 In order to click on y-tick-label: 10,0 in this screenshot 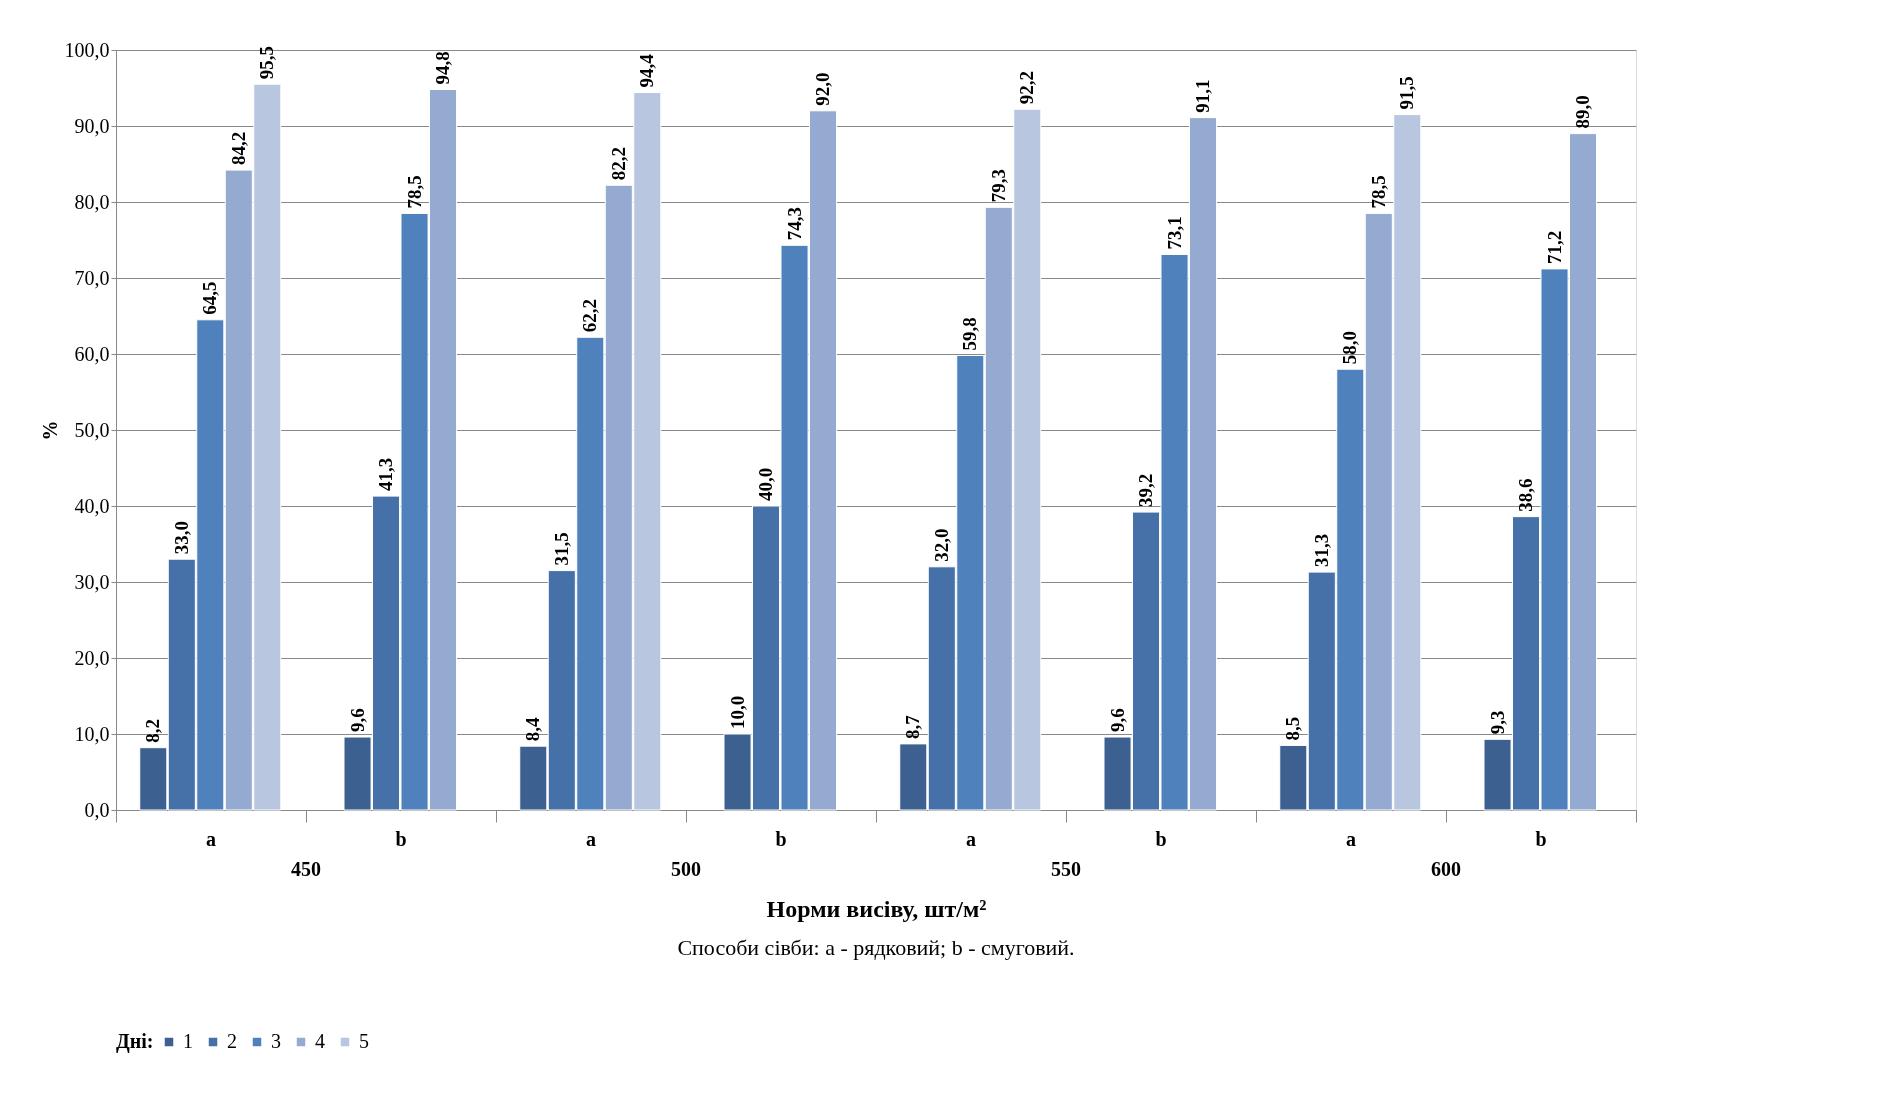, I will do `click(92, 733)`.